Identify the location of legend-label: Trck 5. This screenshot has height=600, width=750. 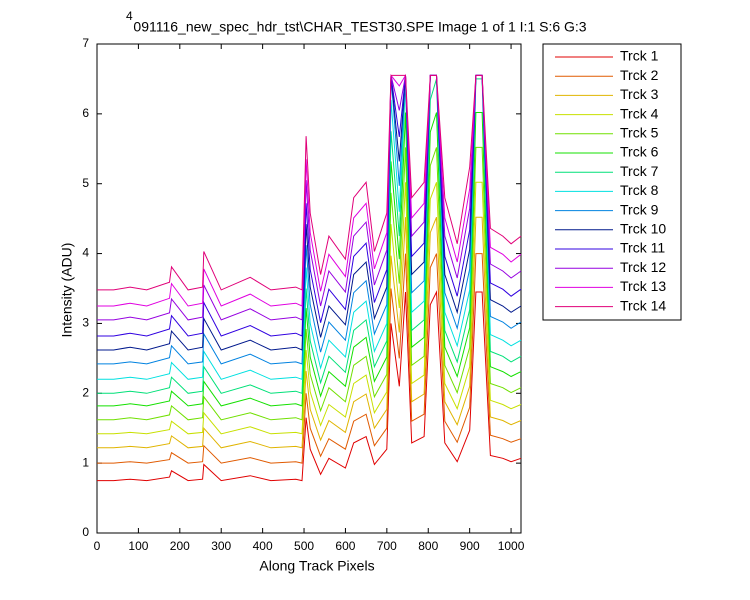
(639, 133).